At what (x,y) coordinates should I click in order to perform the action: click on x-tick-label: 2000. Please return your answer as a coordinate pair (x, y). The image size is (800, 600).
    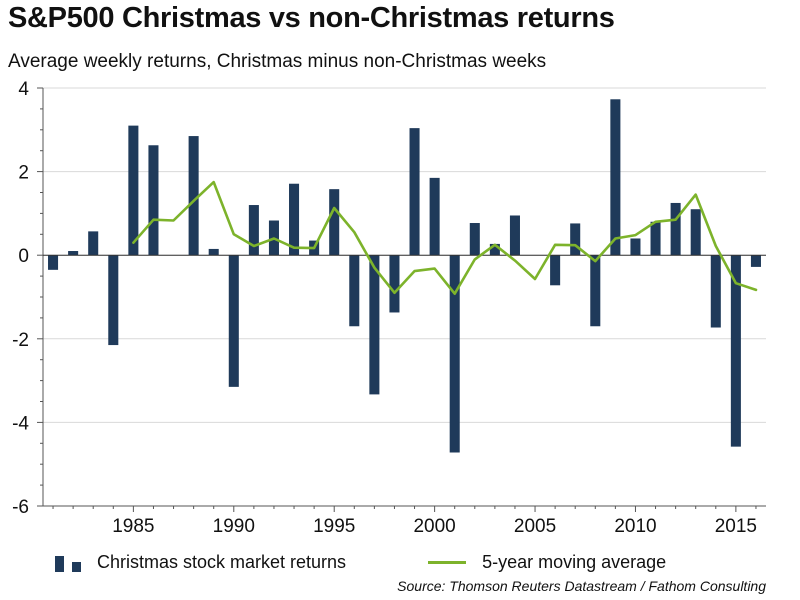
    Looking at the image, I should click on (434, 526).